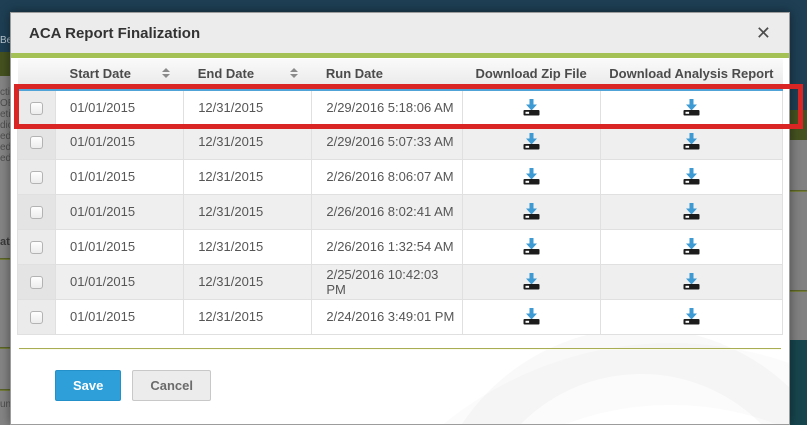 The width and height of the screenshot is (807, 425). What do you see at coordinates (403, 6) in the screenshot?
I see `background-top-bar` at bounding box center [403, 6].